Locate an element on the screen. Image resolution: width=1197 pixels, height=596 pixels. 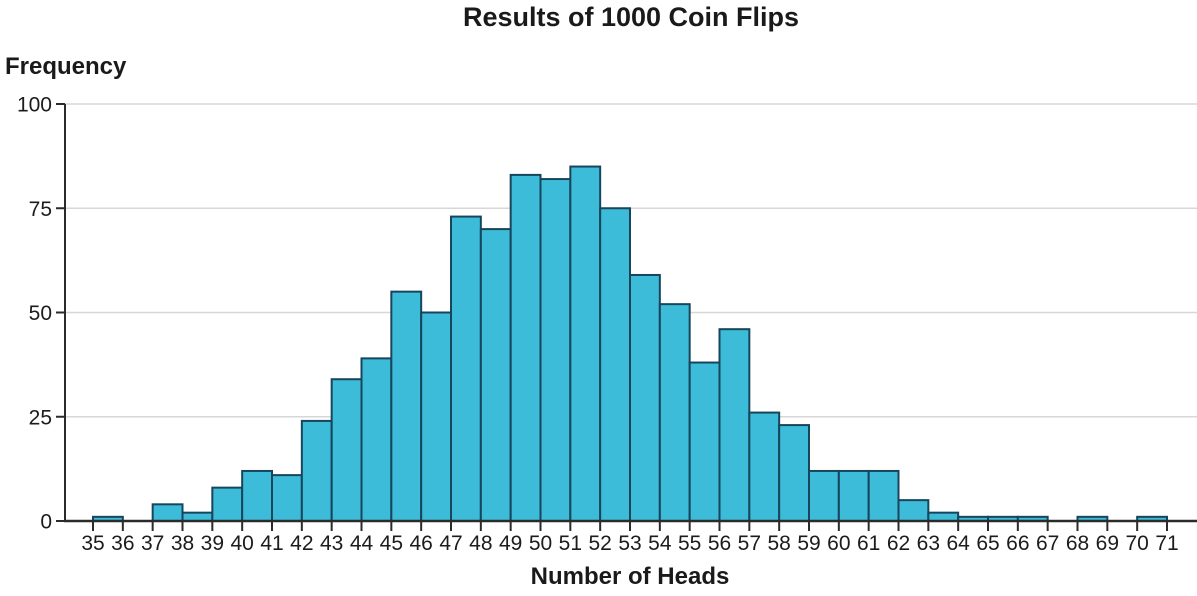
x-tick-label-55: 55 is located at coordinates (689, 543).